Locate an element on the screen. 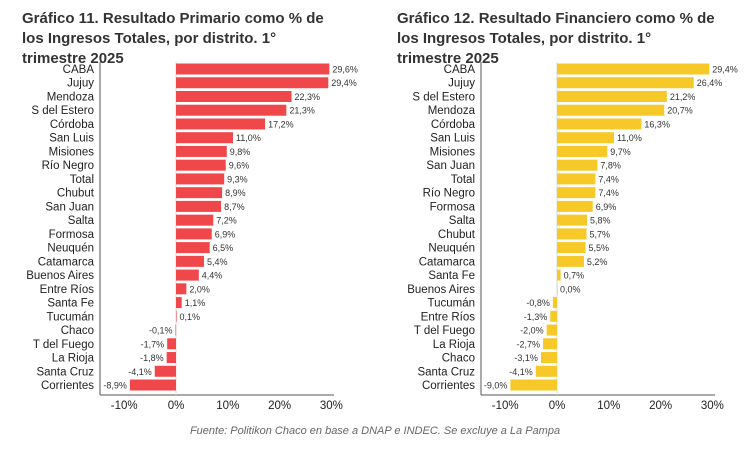 Image resolution: width=750 pixels, height=452 pixels. data-label: 9,3% is located at coordinates (237, 179).